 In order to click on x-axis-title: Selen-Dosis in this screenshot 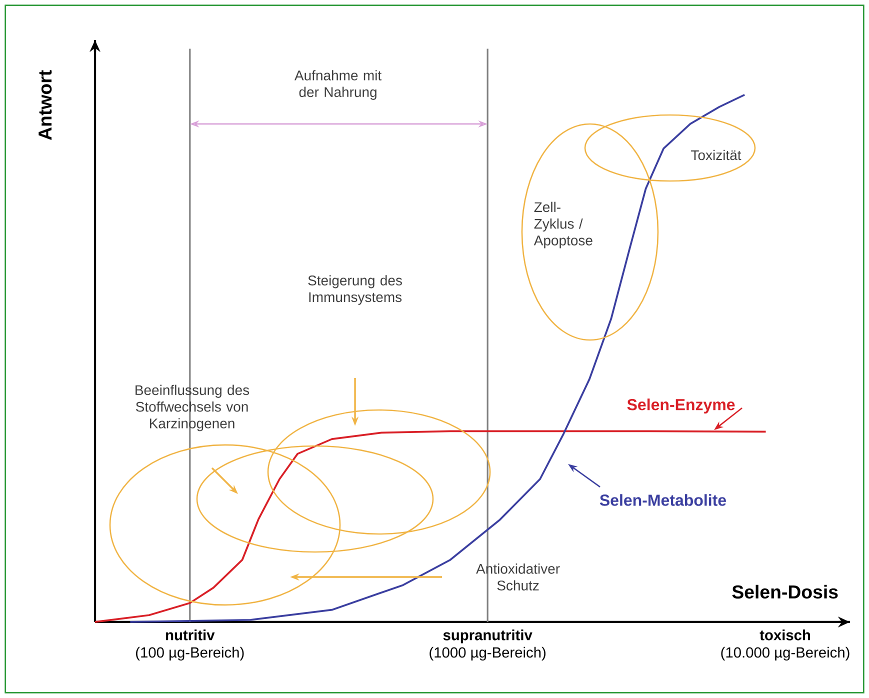, I will do `click(785, 591)`.